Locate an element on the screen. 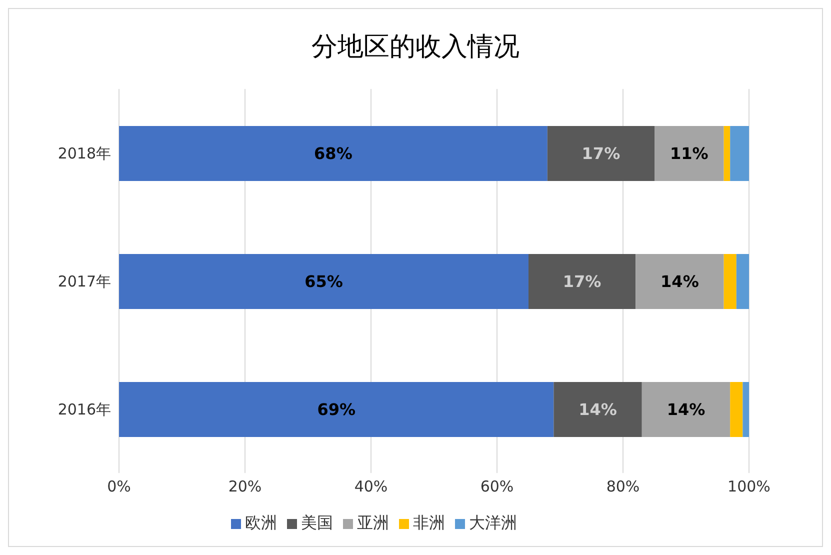 This screenshot has height=555, width=831. legend-label: 非洲 is located at coordinates (429, 522).